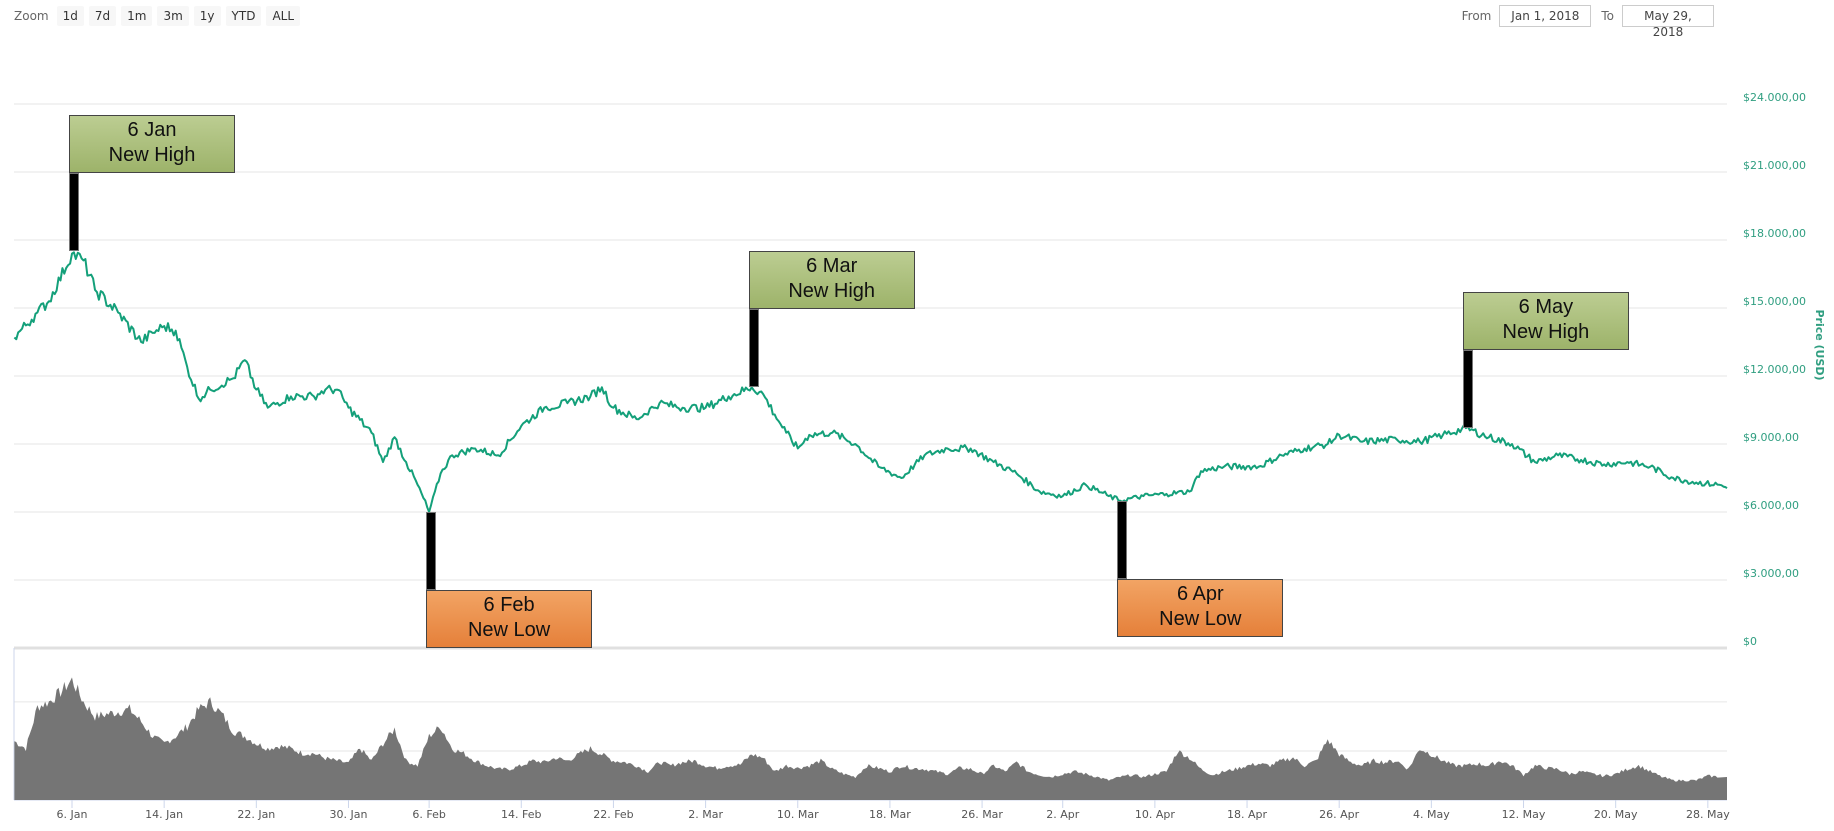  Describe the element at coordinates (72, 814) in the screenshot. I see `x-tick-label: 6. Jan` at that location.